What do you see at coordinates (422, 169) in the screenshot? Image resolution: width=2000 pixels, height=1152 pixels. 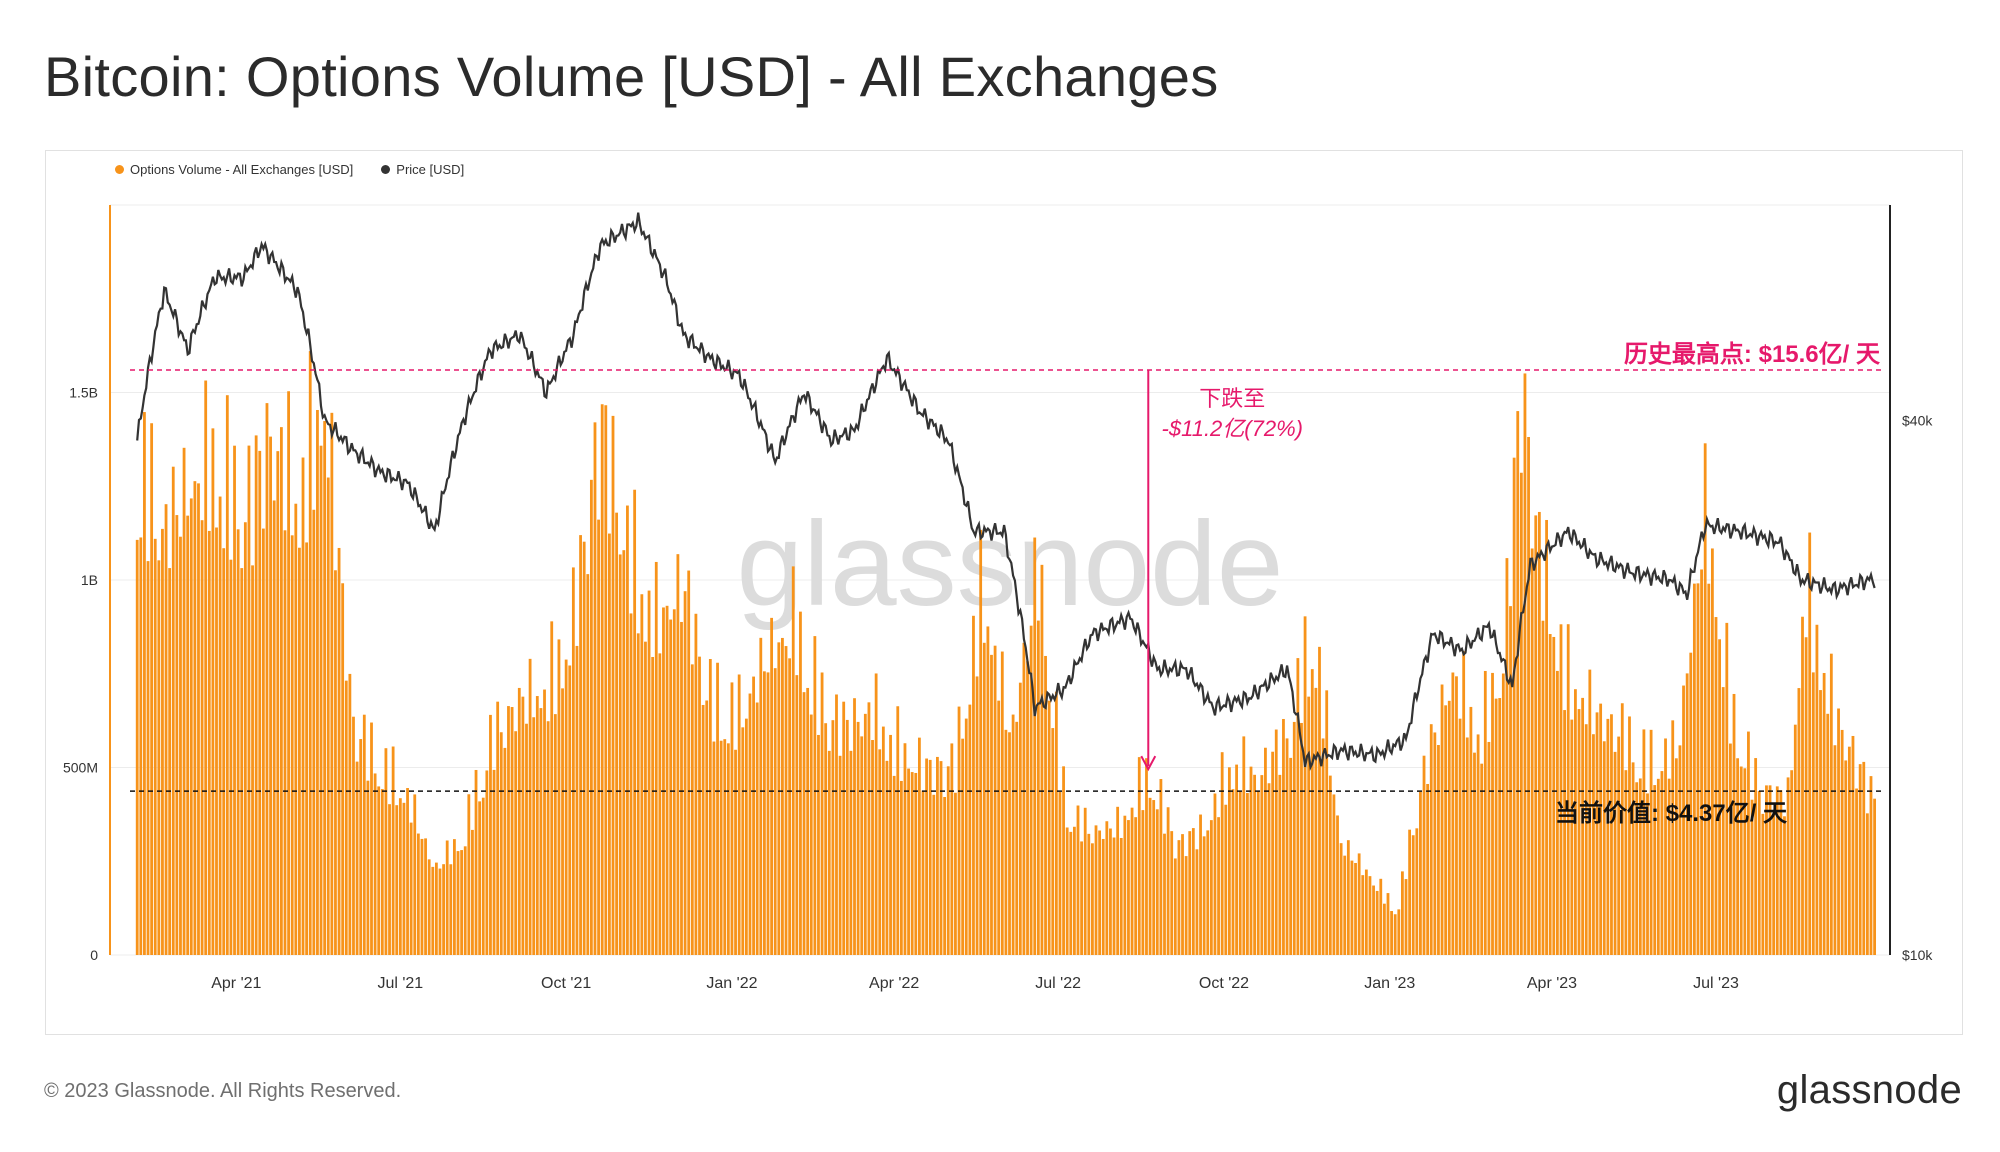 I see `legend-item-price: Price [USD]` at bounding box center [422, 169].